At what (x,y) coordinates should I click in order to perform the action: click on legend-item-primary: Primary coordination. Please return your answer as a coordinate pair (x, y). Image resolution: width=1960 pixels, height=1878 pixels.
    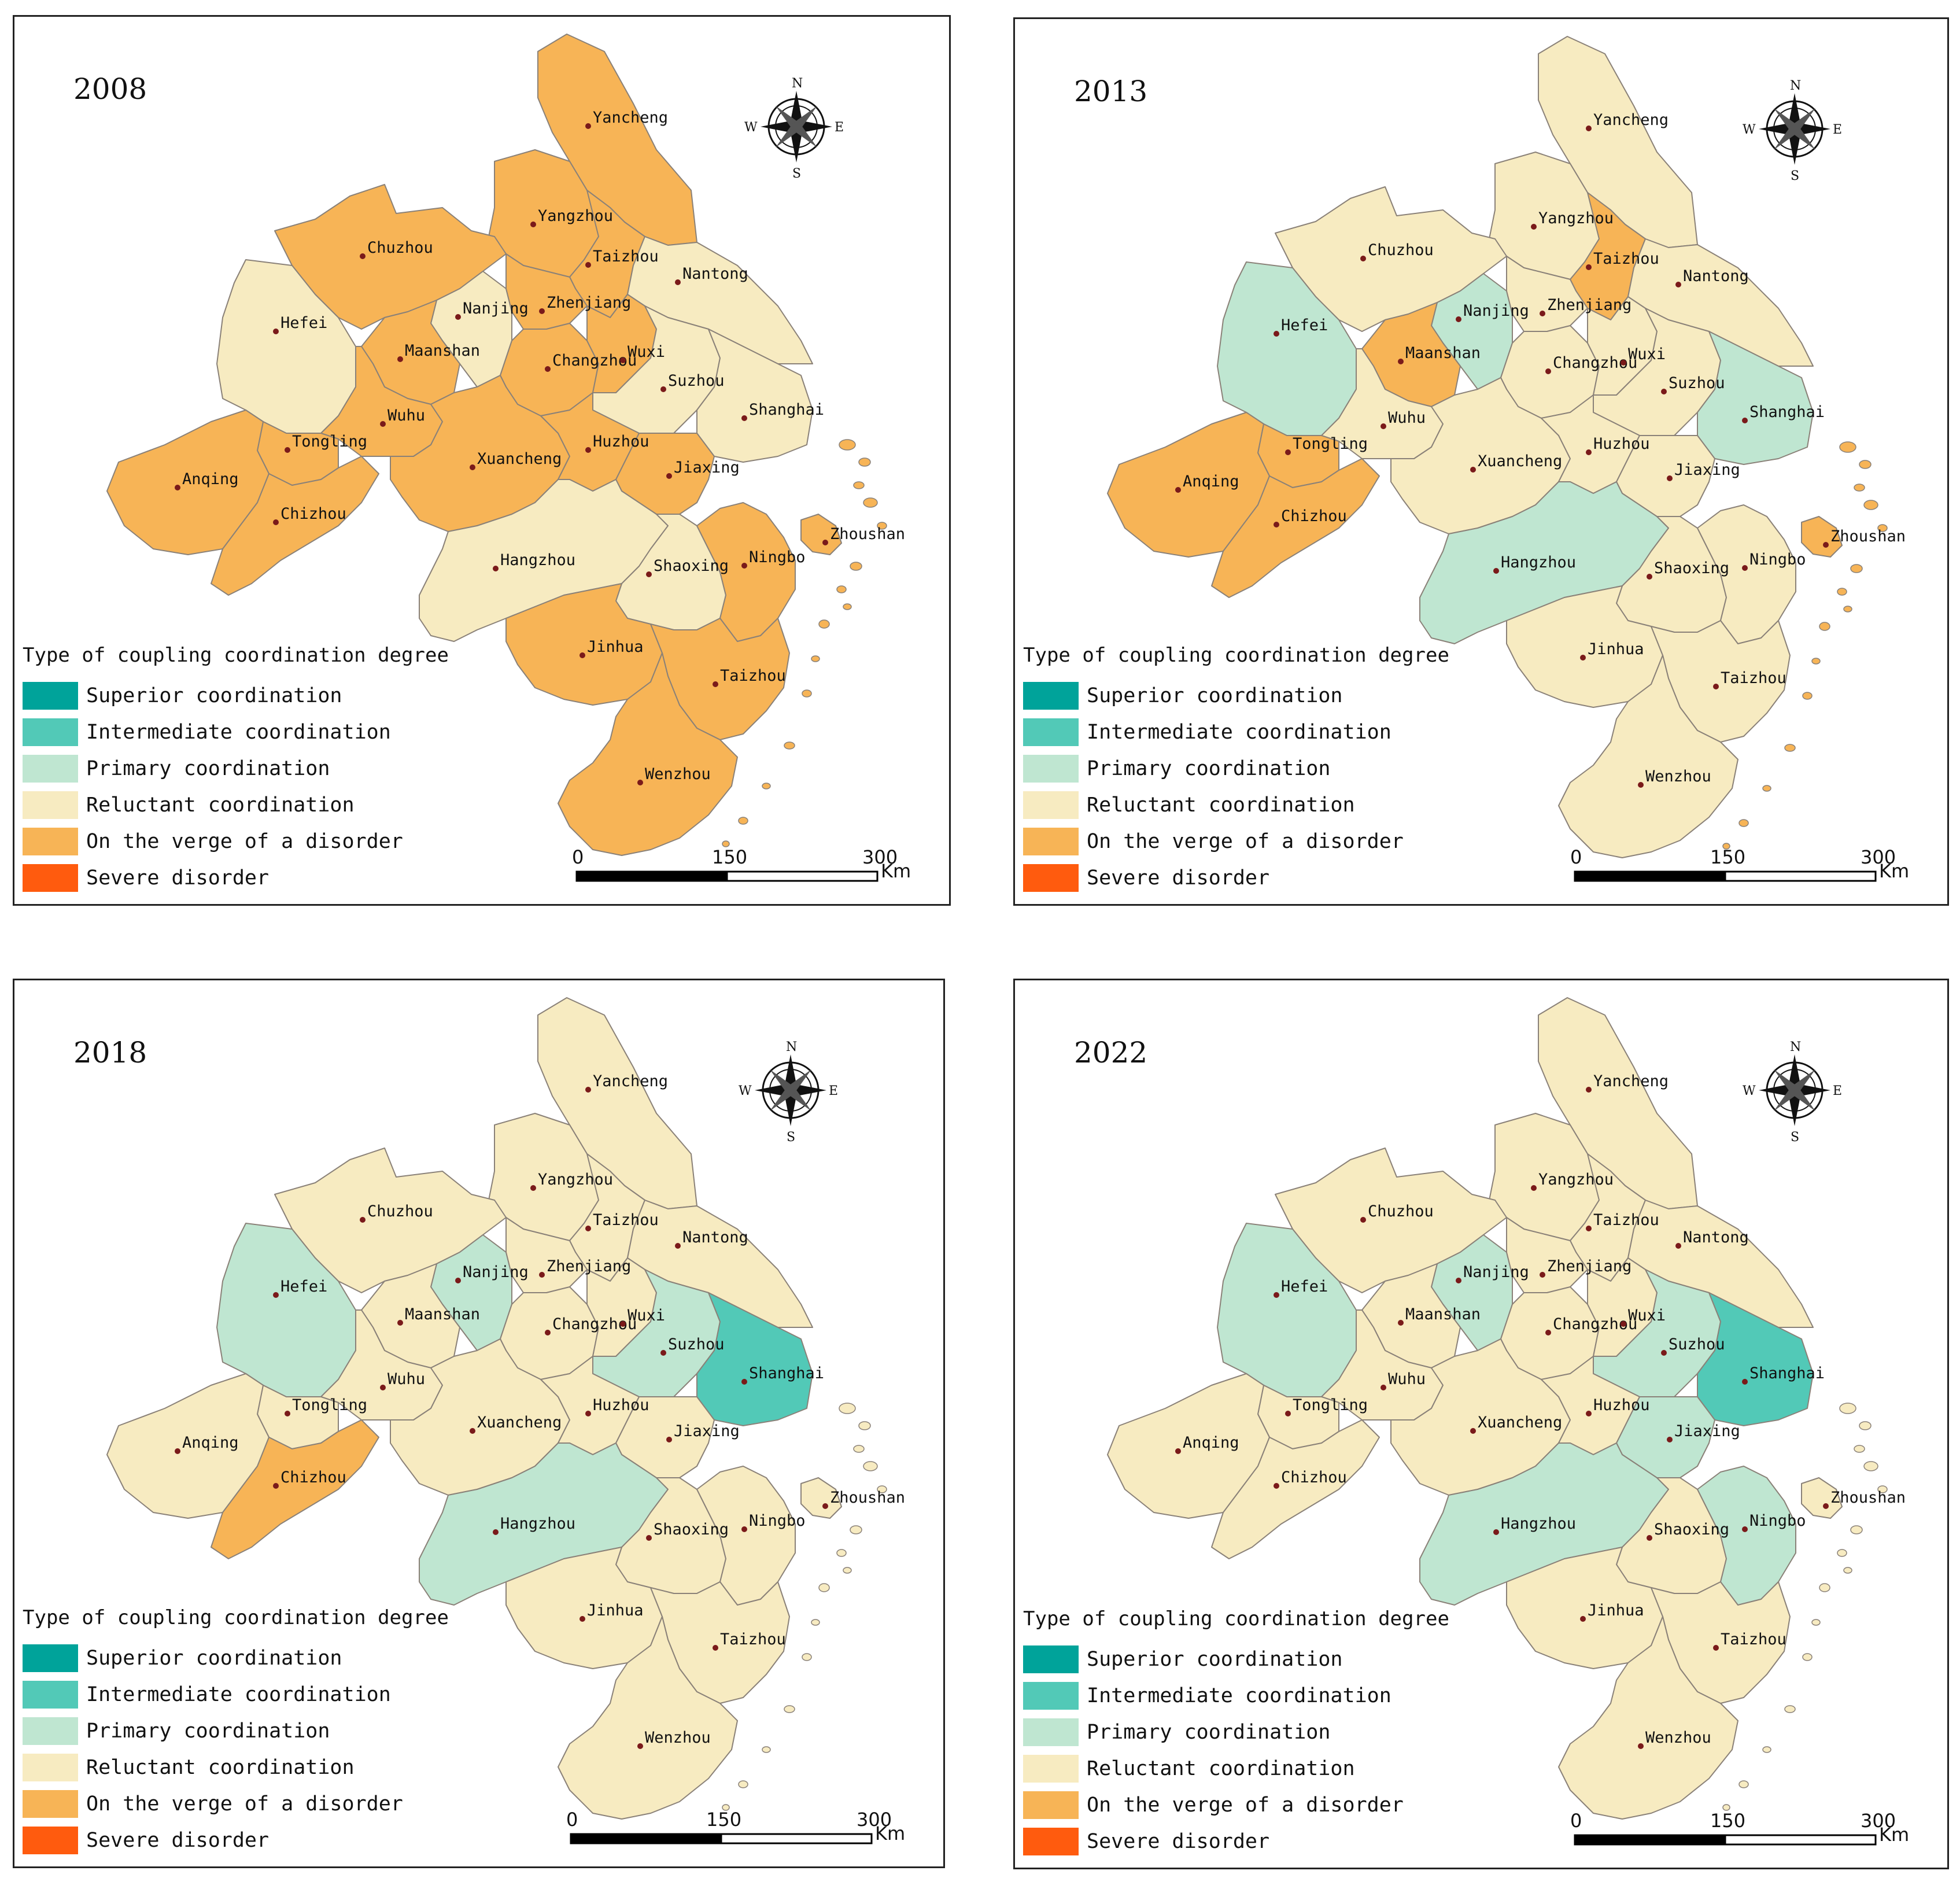
    Looking at the image, I should click on (1236, 1732).